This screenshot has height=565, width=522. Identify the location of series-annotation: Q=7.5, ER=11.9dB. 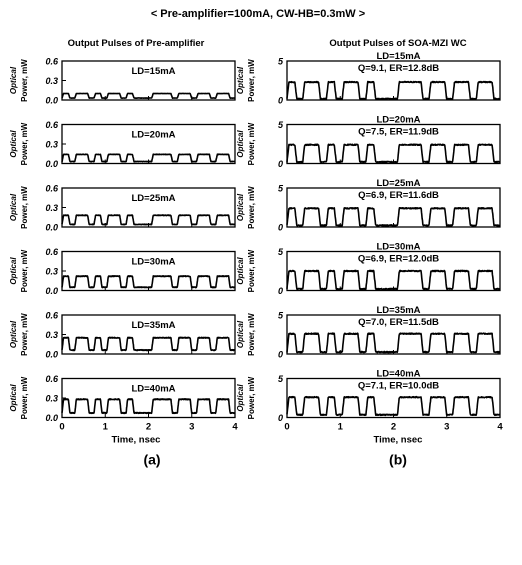
(398, 132).